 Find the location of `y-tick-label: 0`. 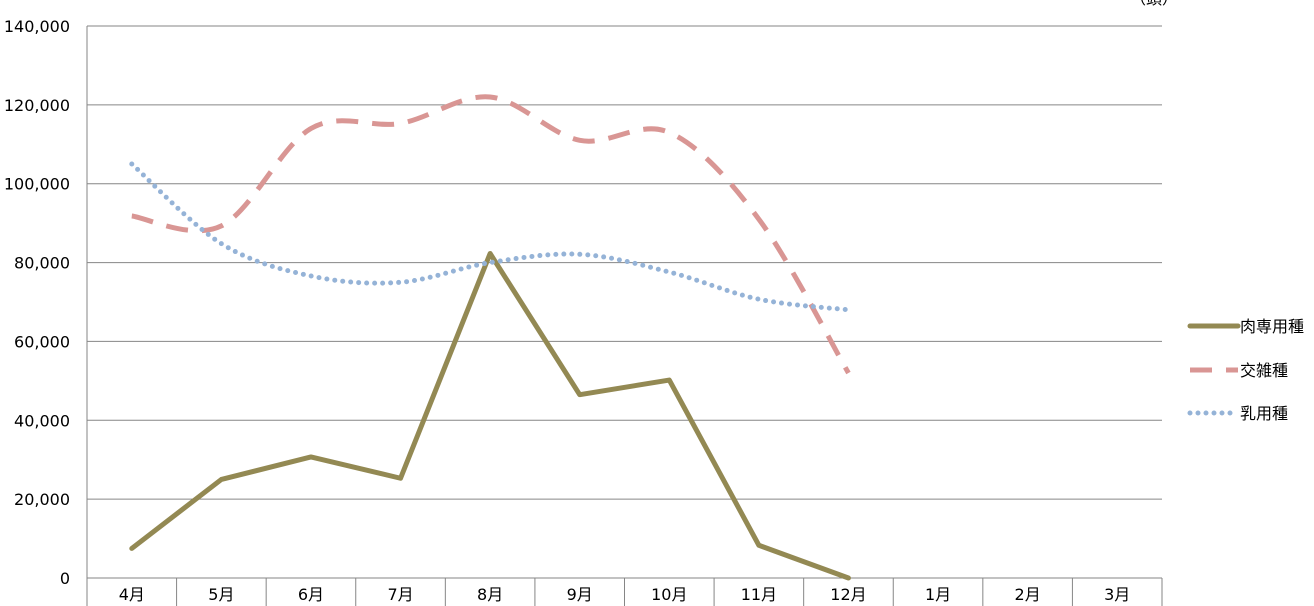

y-tick-label: 0 is located at coordinates (65, 578).